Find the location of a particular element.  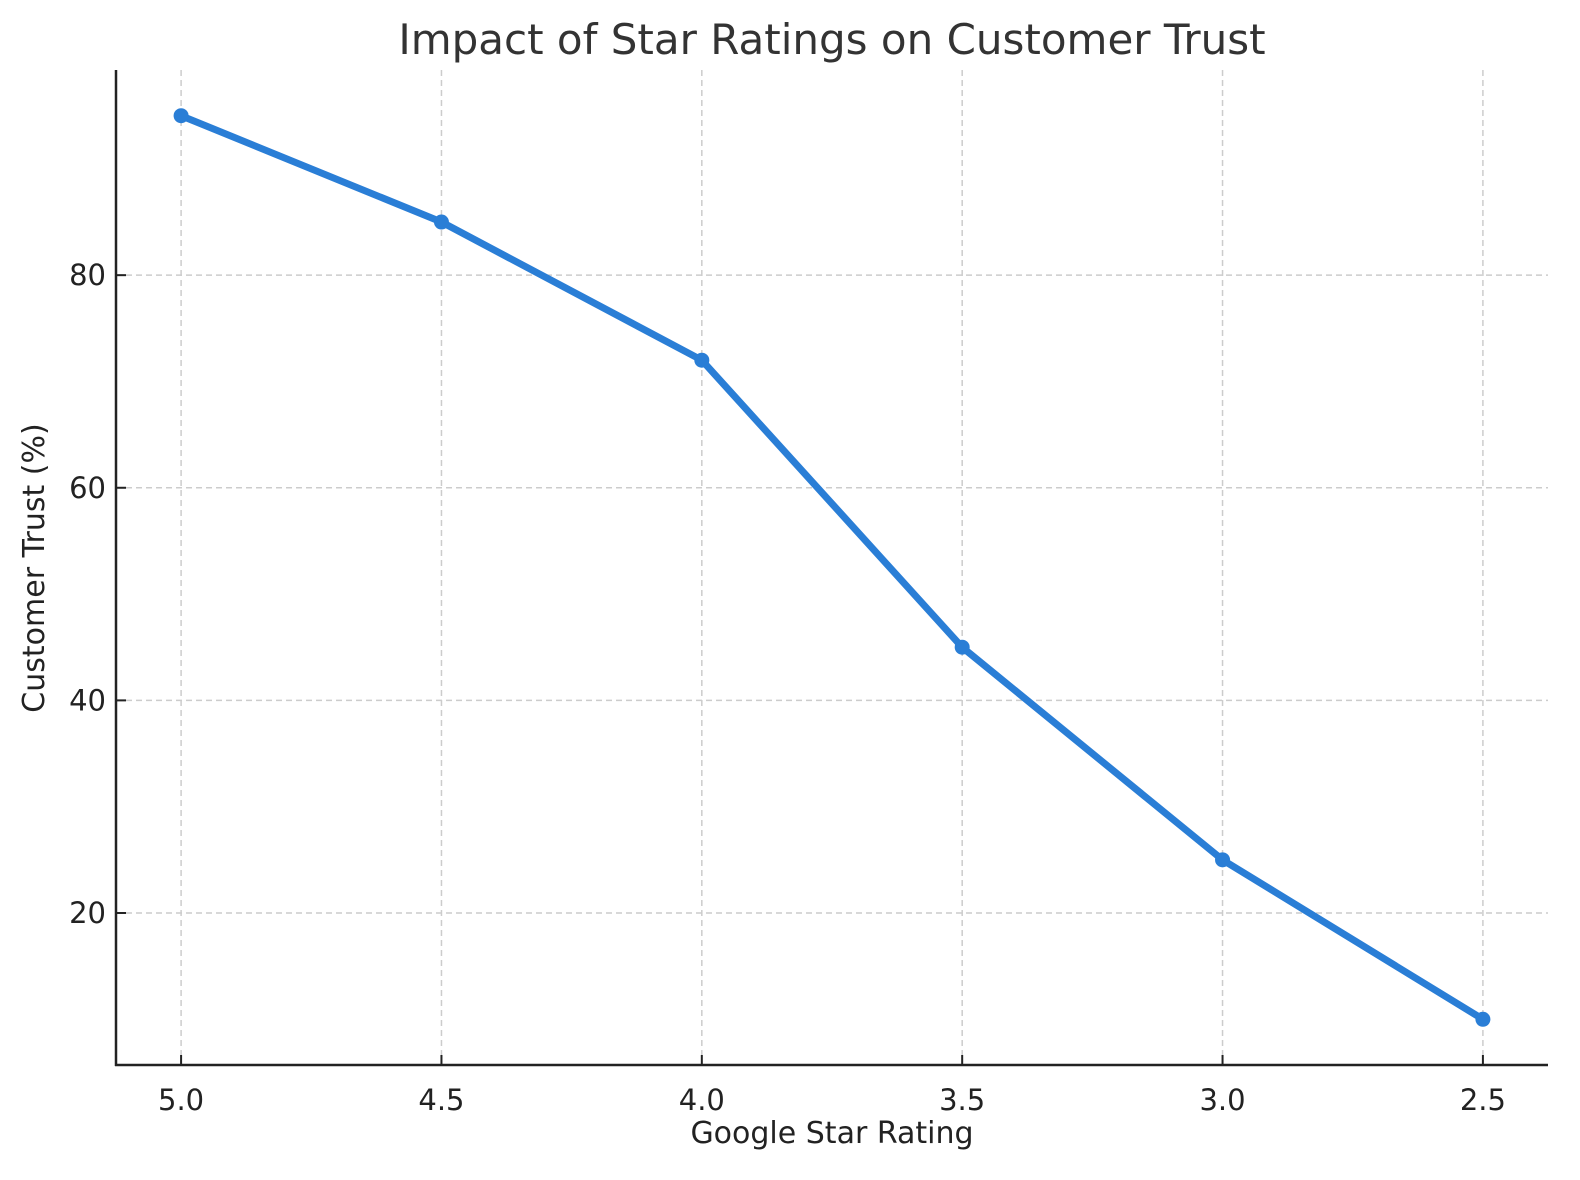

x-tick-label: 2.5 is located at coordinates (1483, 1100).